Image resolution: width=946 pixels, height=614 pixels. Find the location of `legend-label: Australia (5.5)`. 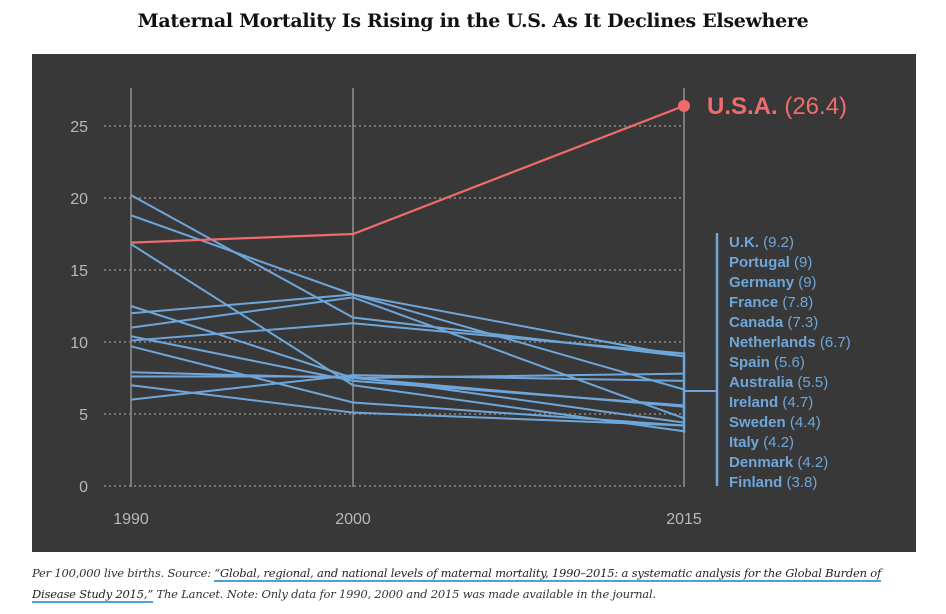

legend-label: Australia (5.5) is located at coordinates (778, 382).